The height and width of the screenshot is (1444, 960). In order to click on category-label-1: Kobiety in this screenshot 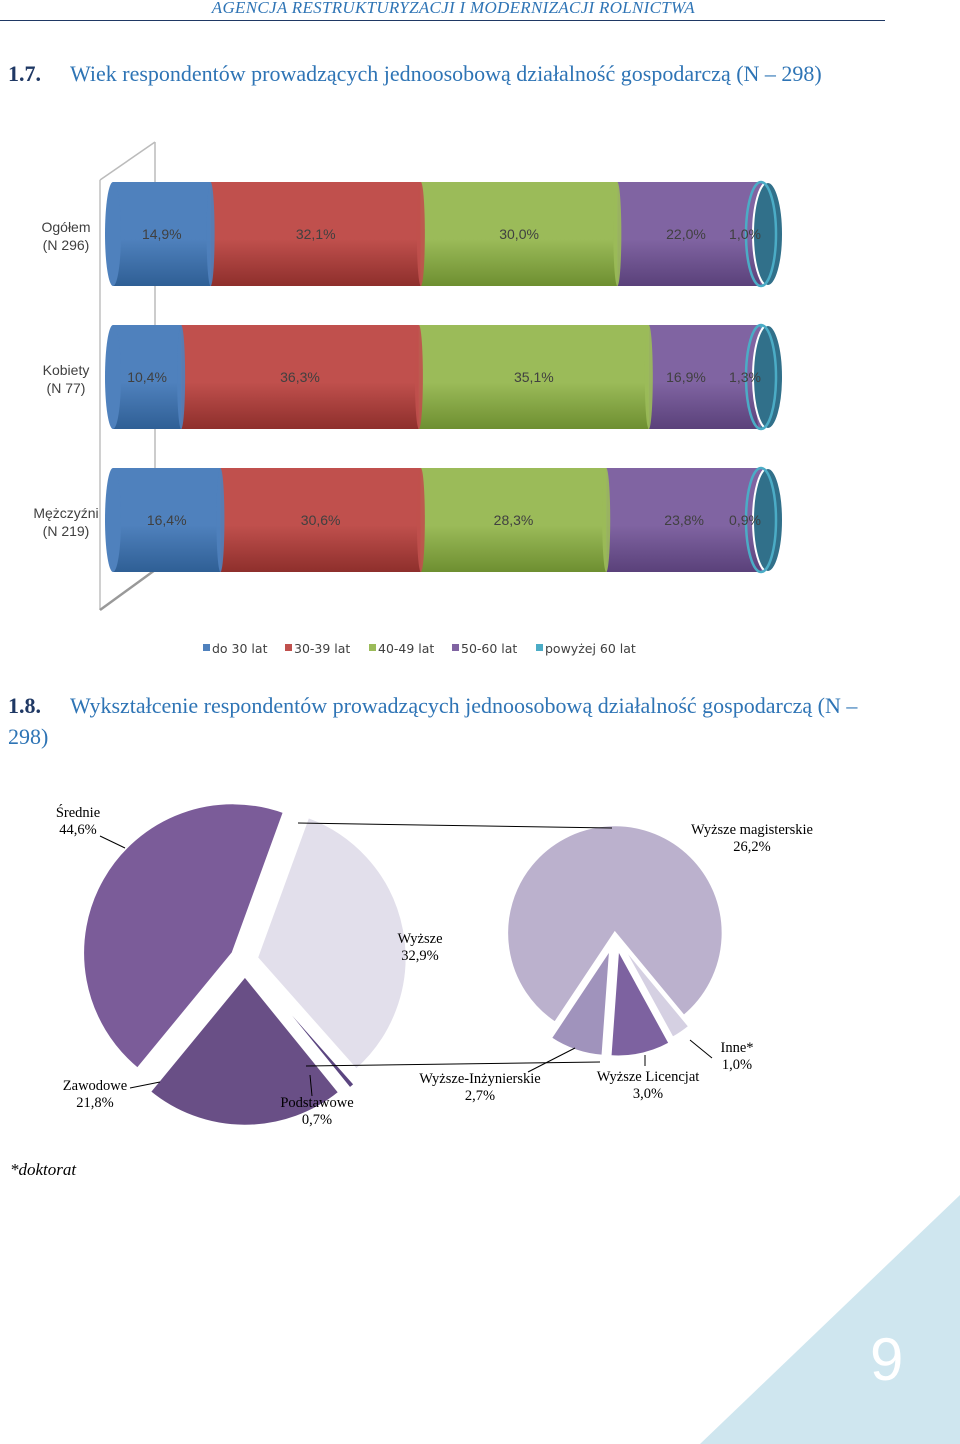, I will do `click(66, 370)`.